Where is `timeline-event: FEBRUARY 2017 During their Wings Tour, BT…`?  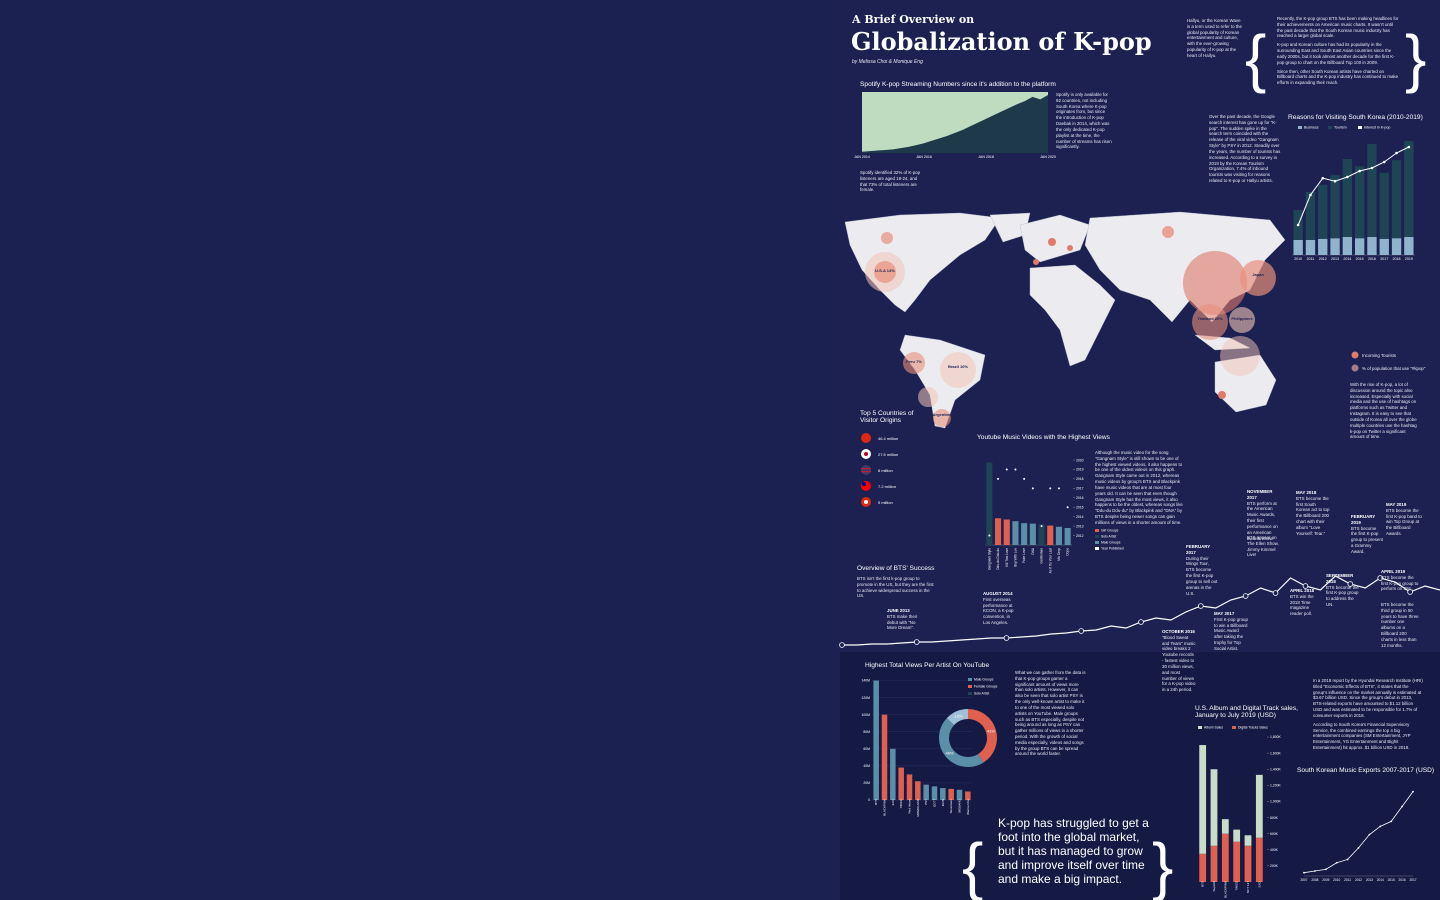 timeline-event: FEBRUARY 2017 During their Wings Tour, BT… is located at coordinates (1202, 570).